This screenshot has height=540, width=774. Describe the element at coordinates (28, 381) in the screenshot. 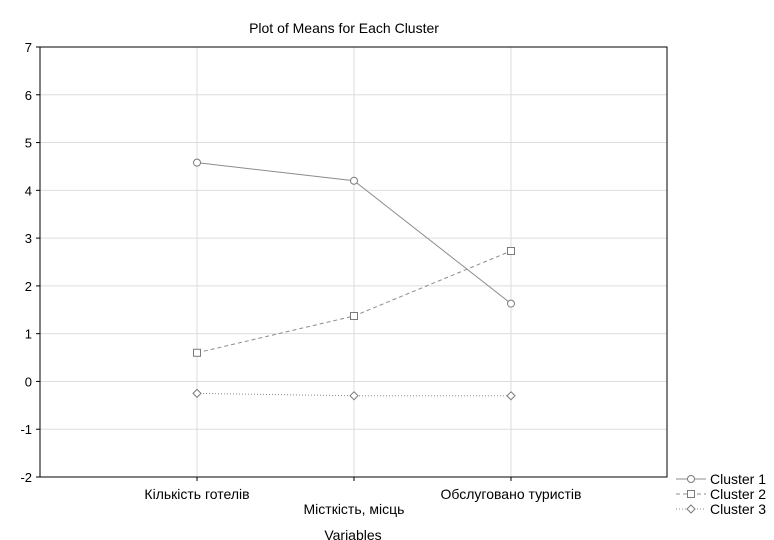

I see `y-tick-label: 0` at that location.